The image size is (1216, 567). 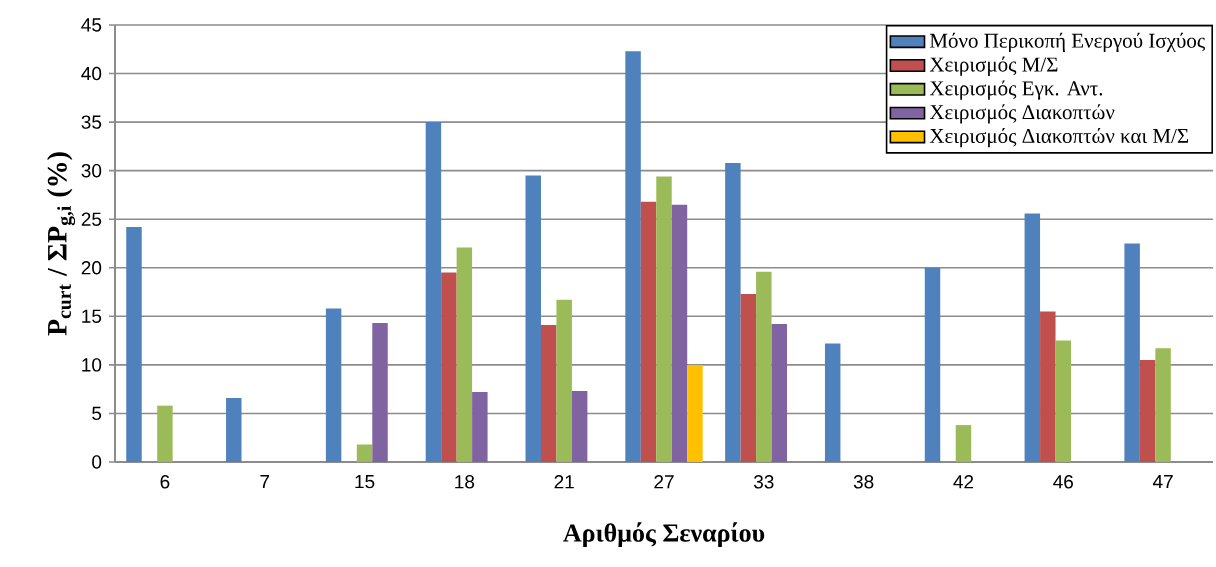 I want to click on x-tick-label: 27, so click(x=664, y=482).